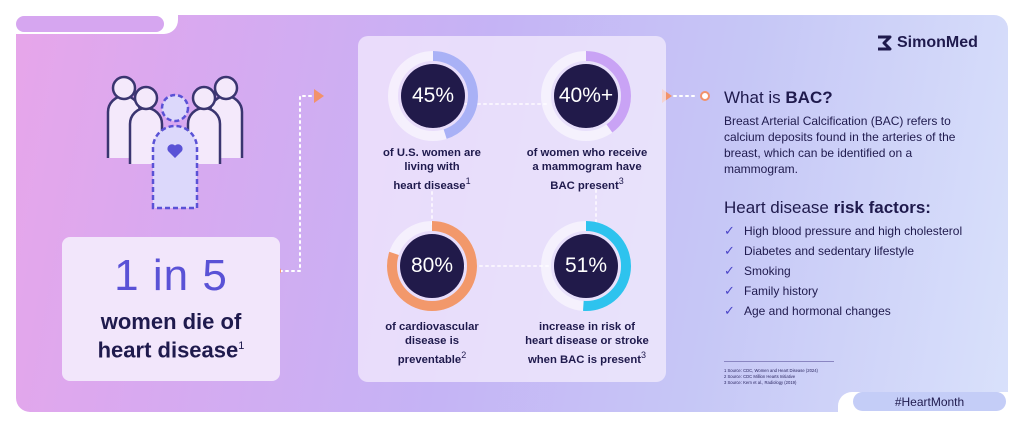 This screenshot has height=427, width=1024. Describe the element at coordinates (319, 96) in the screenshot. I see `arrow-to-panel-icon` at that location.